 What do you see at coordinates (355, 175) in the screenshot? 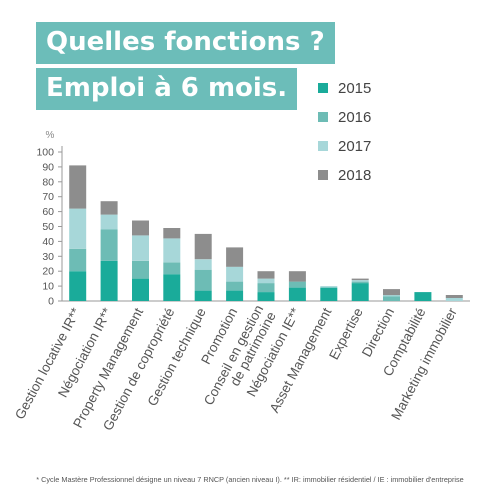
I see `legend-label: 2018` at bounding box center [355, 175].